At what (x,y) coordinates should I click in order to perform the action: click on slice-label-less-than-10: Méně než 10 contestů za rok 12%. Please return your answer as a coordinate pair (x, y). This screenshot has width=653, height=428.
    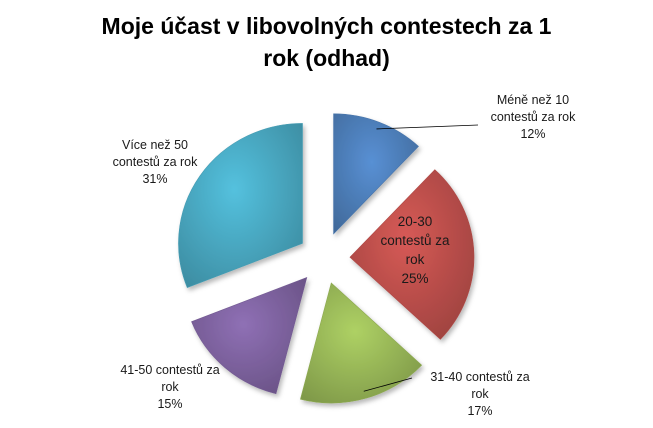
    Looking at the image, I should click on (533, 117).